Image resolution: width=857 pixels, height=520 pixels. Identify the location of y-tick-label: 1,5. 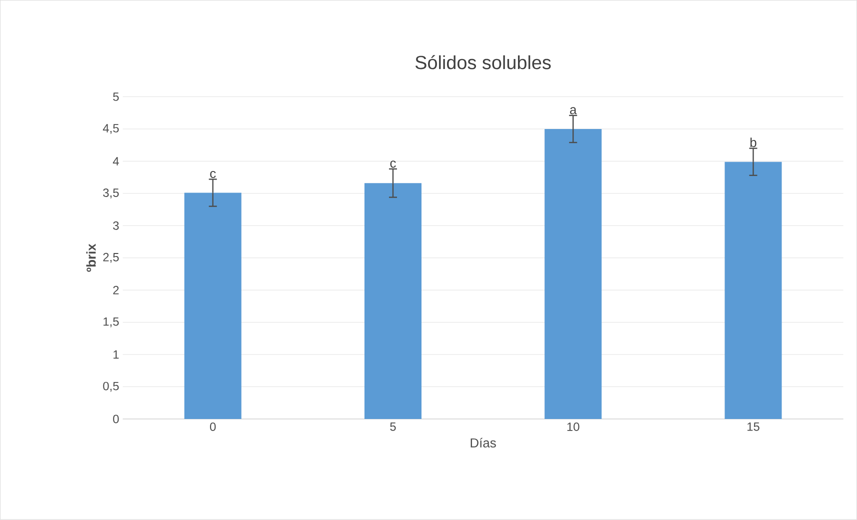
(111, 323).